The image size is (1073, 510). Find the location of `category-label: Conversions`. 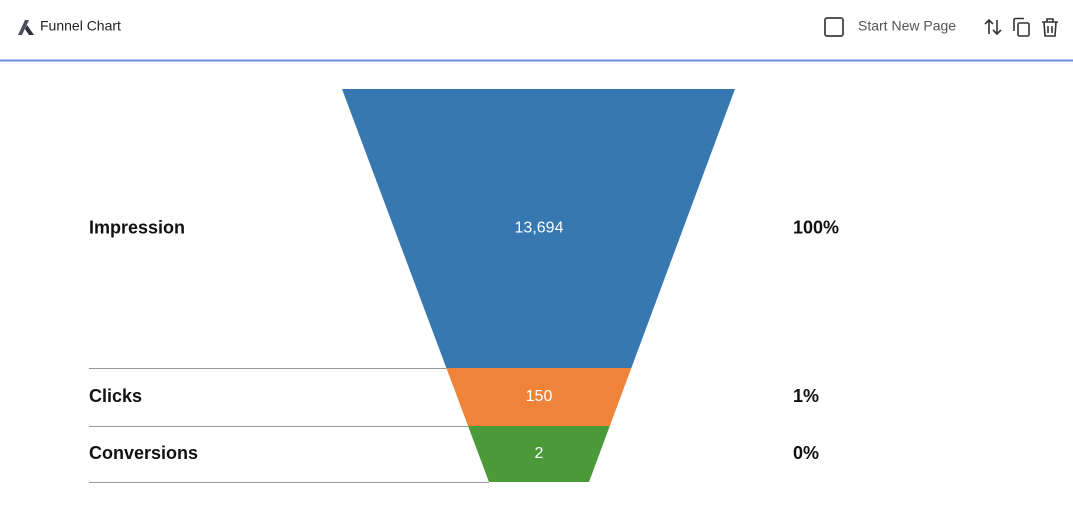

category-label: Conversions is located at coordinates (143, 453).